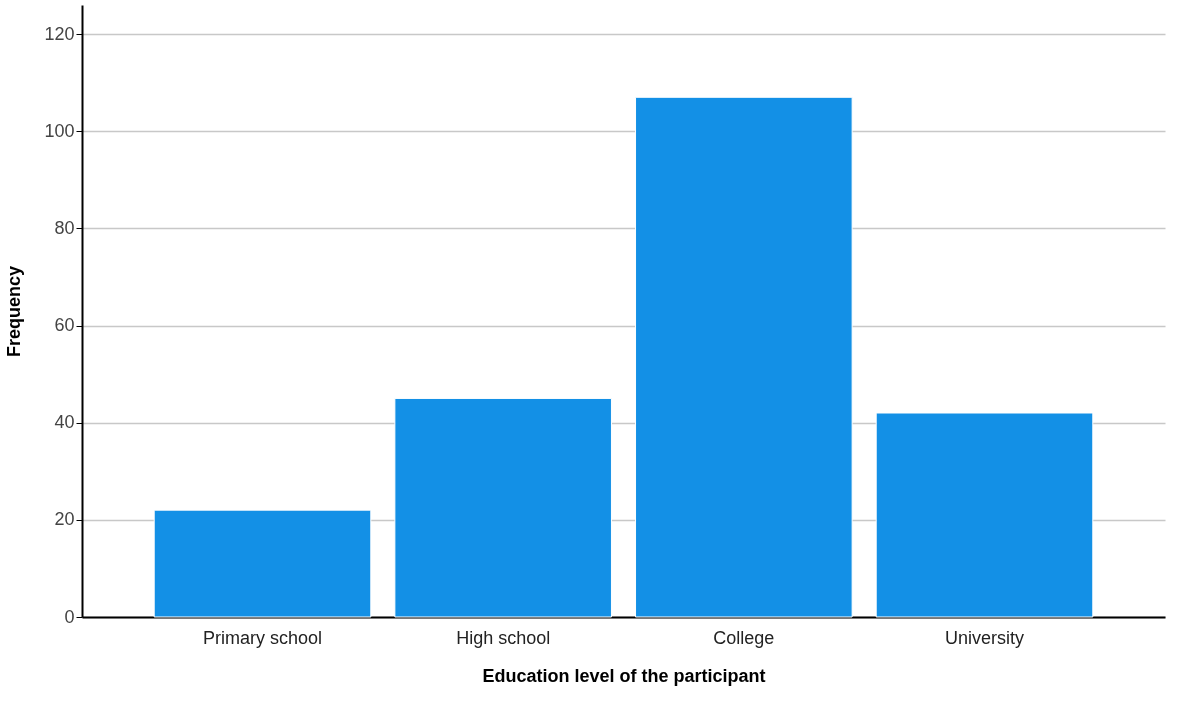  Describe the element at coordinates (59, 33) in the screenshot. I see `y-tick-label: 120` at that location.